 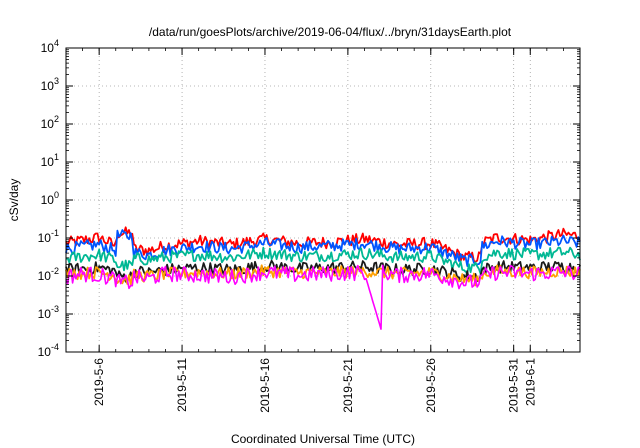 What do you see at coordinates (48, 350) in the screenshot?
I see `y-tick-label: 10⁻⁴` at bounding box center [48, 350].